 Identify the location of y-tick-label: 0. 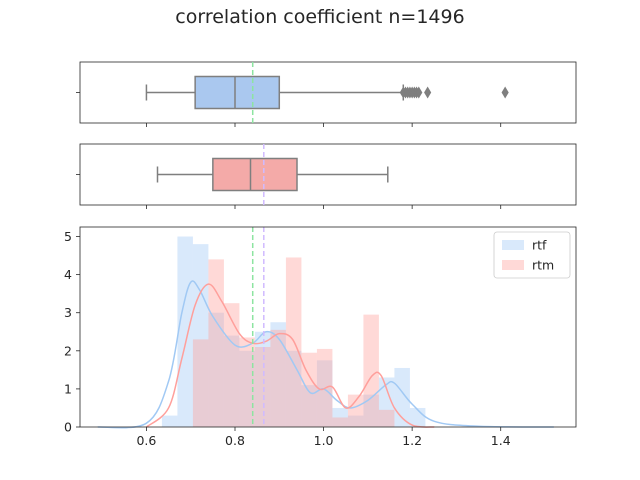
(68, 427).